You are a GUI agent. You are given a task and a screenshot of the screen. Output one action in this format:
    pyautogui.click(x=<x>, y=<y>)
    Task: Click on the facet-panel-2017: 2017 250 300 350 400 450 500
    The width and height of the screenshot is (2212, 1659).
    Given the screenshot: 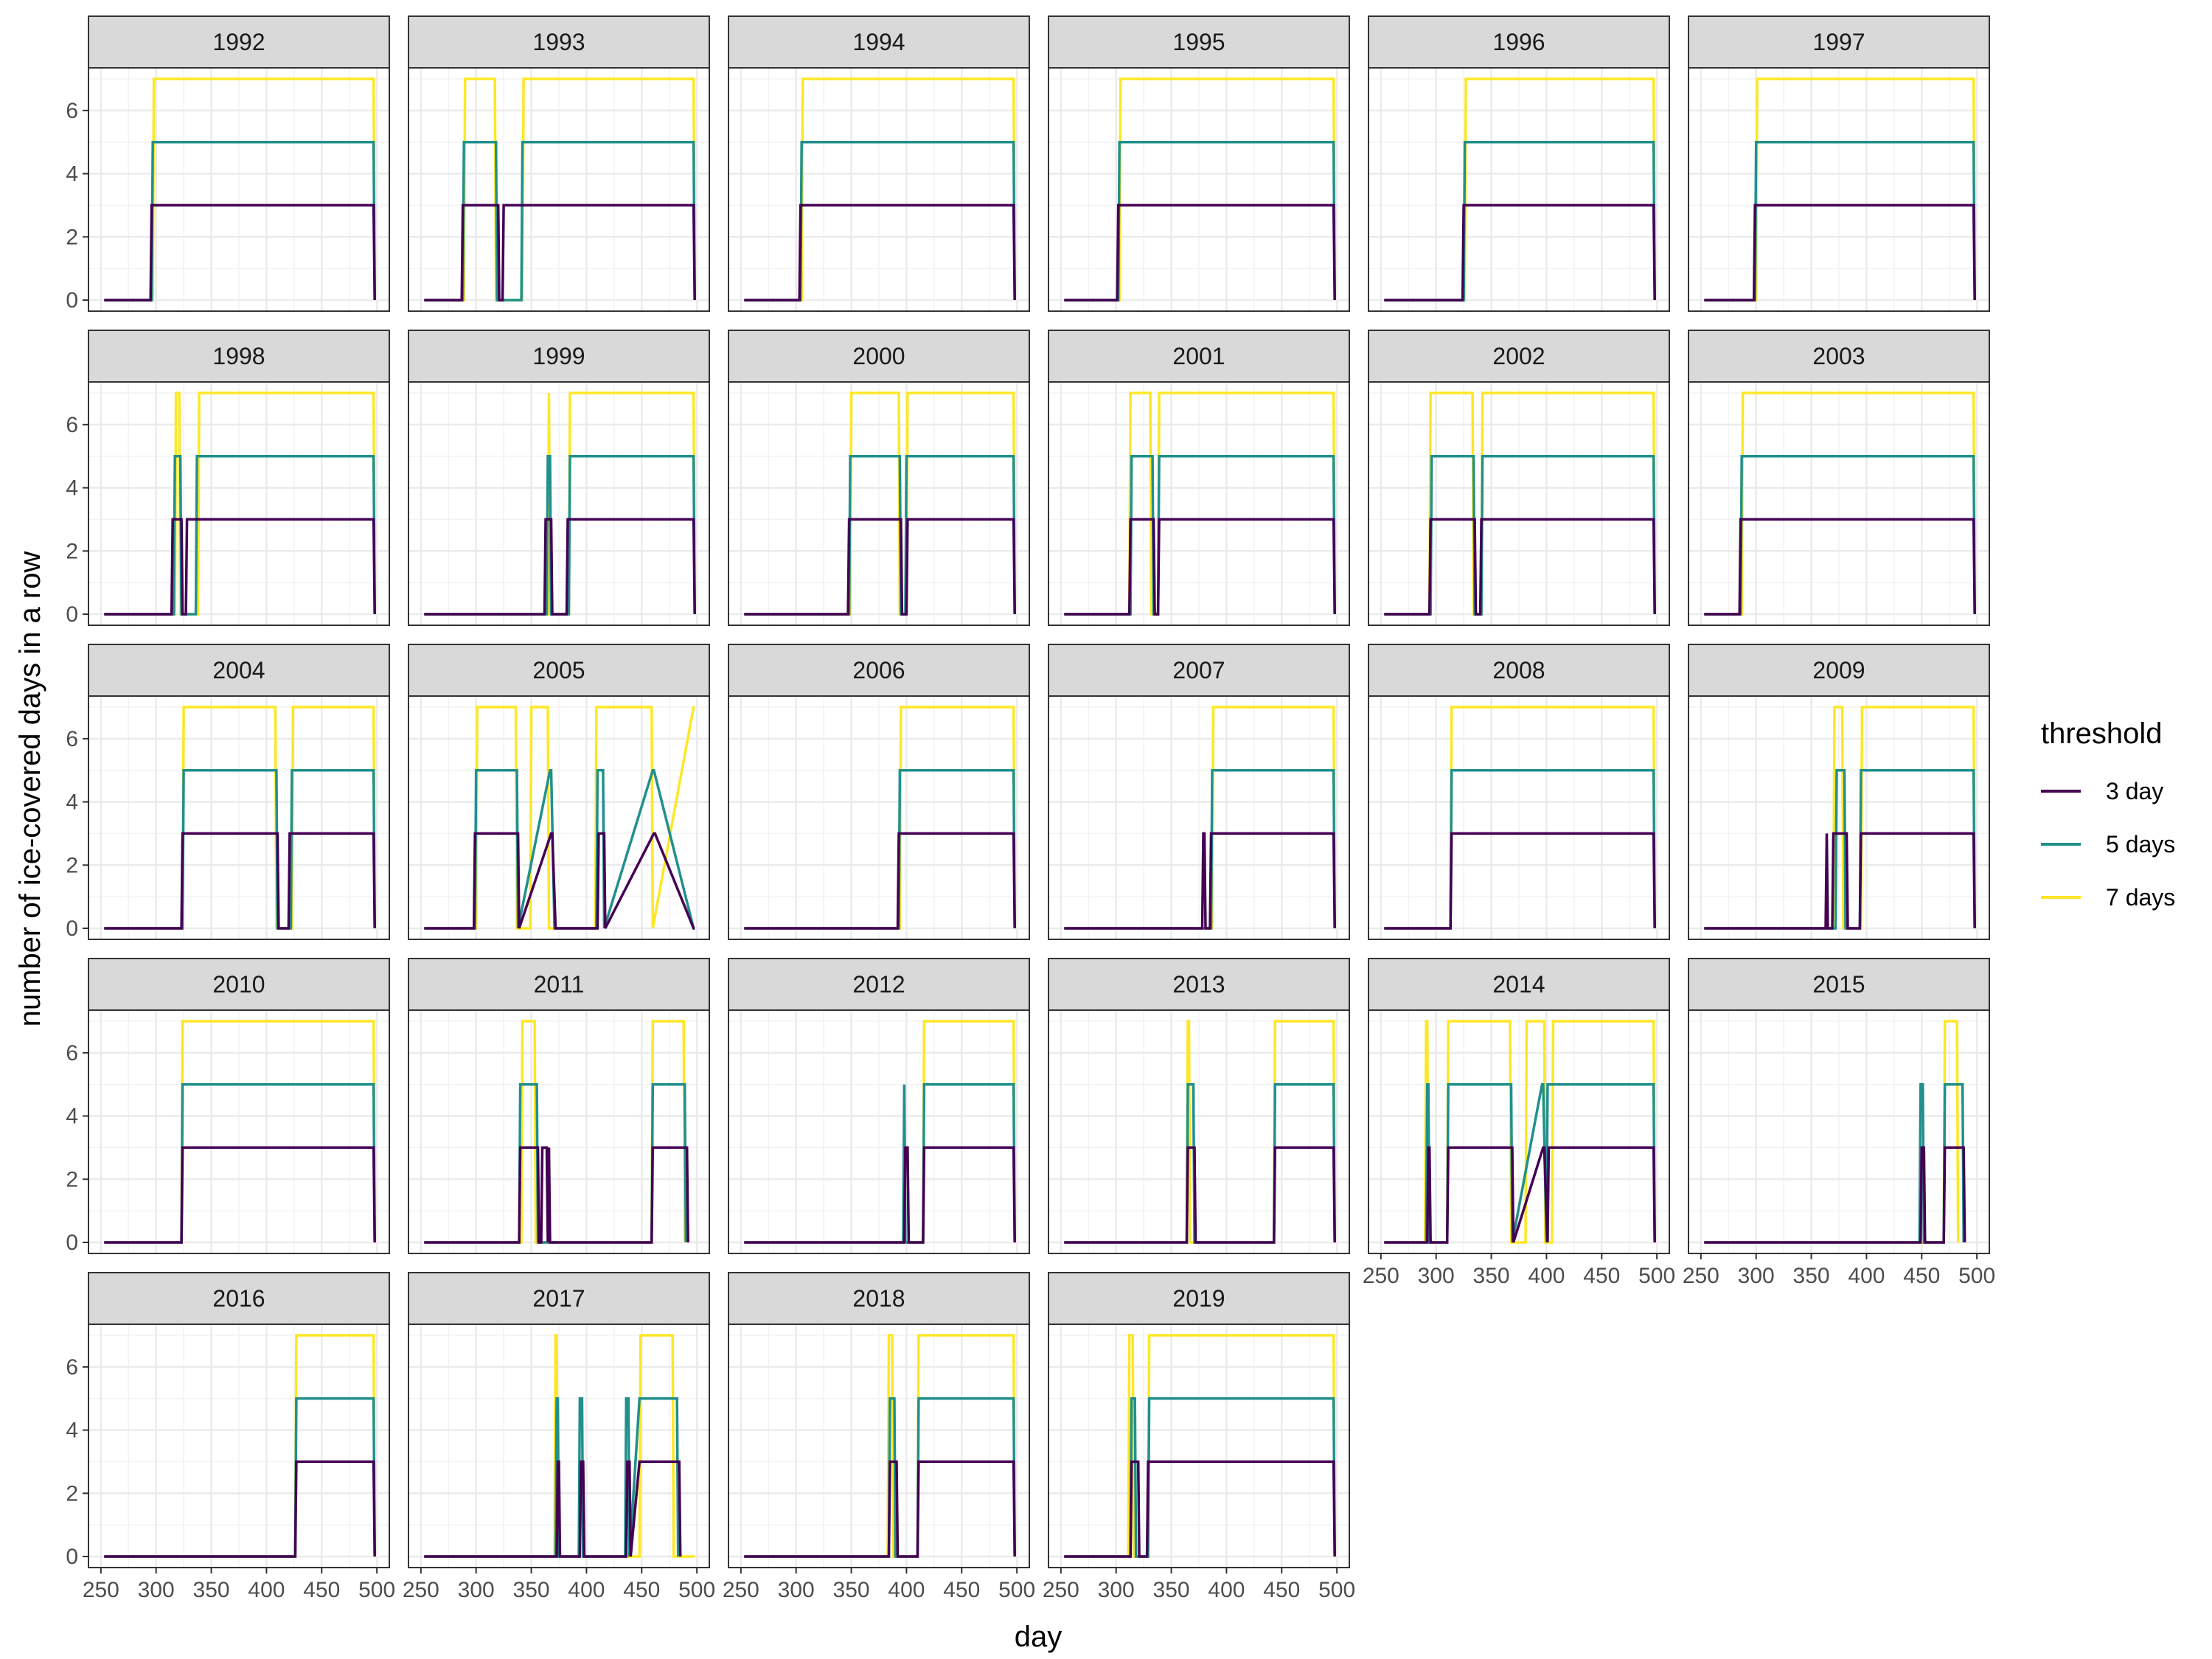 What is the action you would take?
    pyautogui.click(x=559, y=1437)
    